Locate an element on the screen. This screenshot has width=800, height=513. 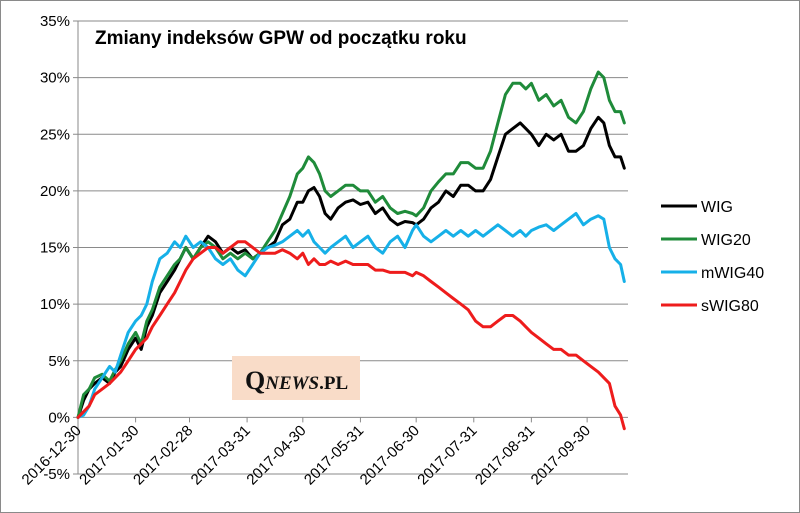
logo-text: QNEWS.PL is located at coordinates (296, 380).